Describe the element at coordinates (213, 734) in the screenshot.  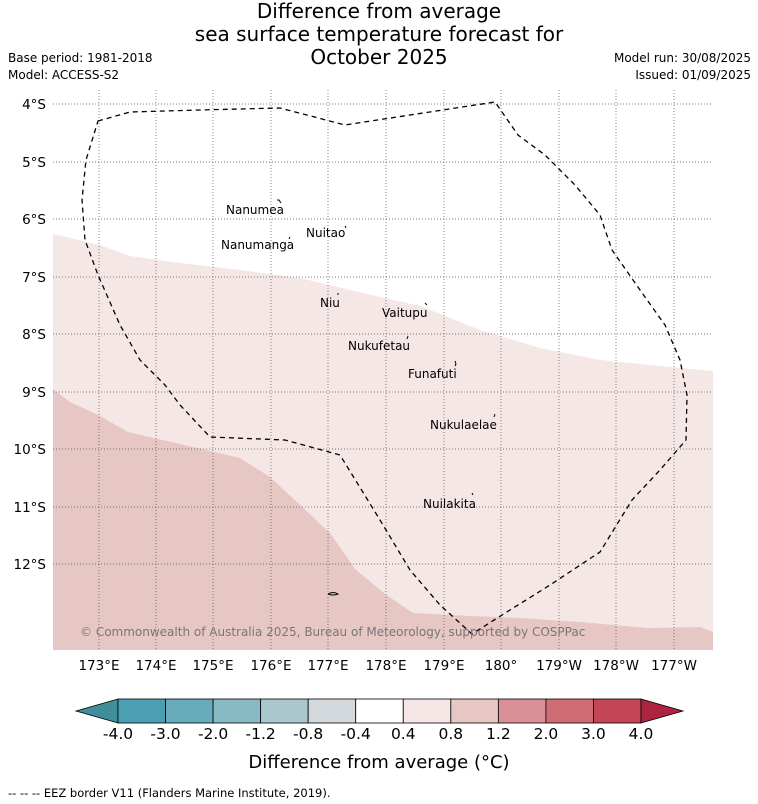
I see `colorbar-tick-label: -2.0` at that location.